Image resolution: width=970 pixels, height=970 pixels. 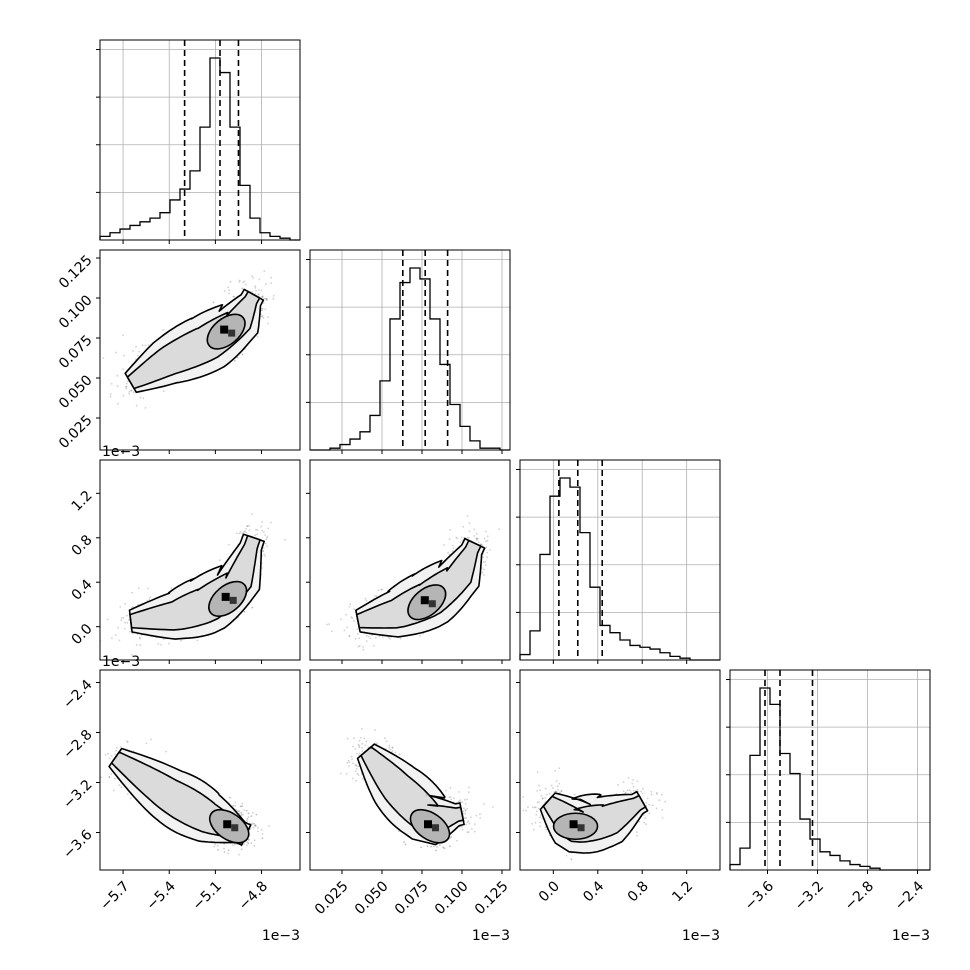 What do you see at coordinates (619, 569) in the screenshot?
I see `histogram-step` at bounding box center [619, 569].